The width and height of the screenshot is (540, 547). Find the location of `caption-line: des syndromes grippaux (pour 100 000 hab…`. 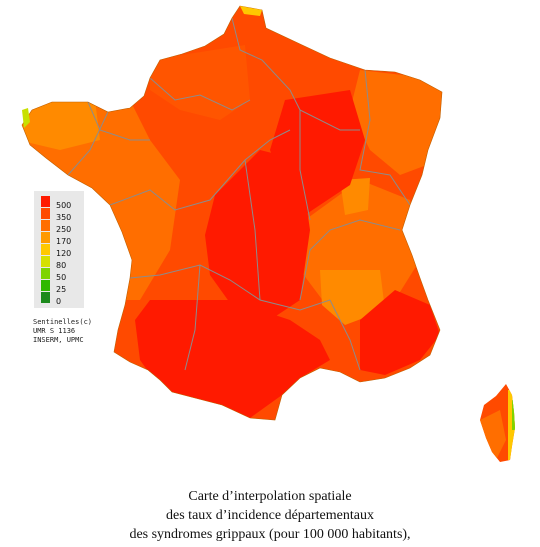

caption-line: des syndromes grippaux (pour 100 000 hab… is located at coordinates (270, 534).